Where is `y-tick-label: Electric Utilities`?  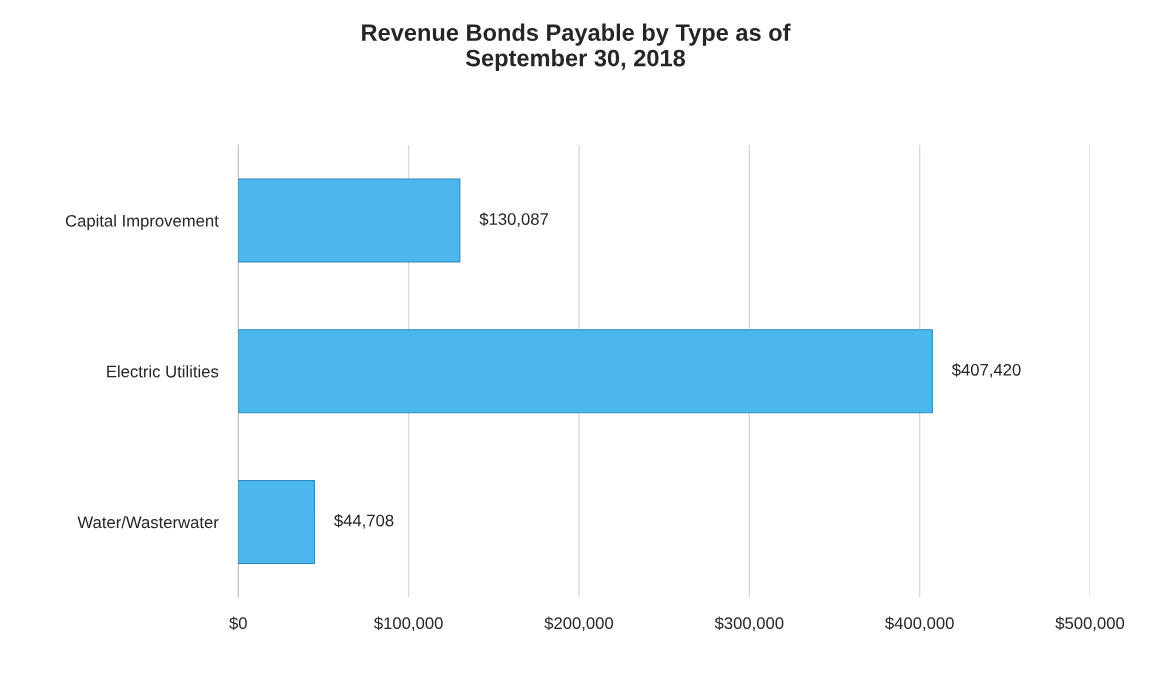 y-tick-label: Electric Utilities is located at coordinates (163, 371).